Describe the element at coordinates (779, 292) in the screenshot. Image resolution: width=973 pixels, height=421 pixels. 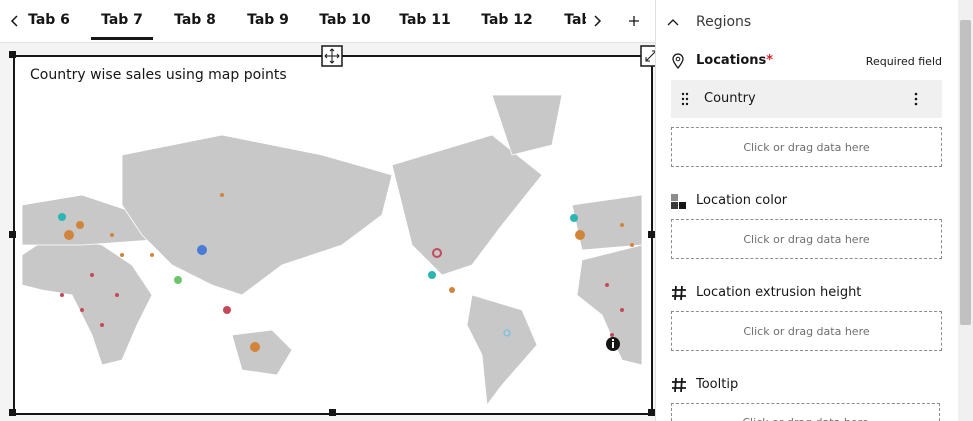
I see `section-label: Location extrusion height` at that location.